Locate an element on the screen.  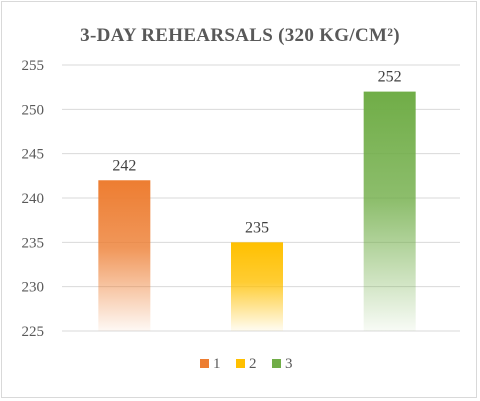
y-tick-label: 255 is located at coordinates (33, 66).